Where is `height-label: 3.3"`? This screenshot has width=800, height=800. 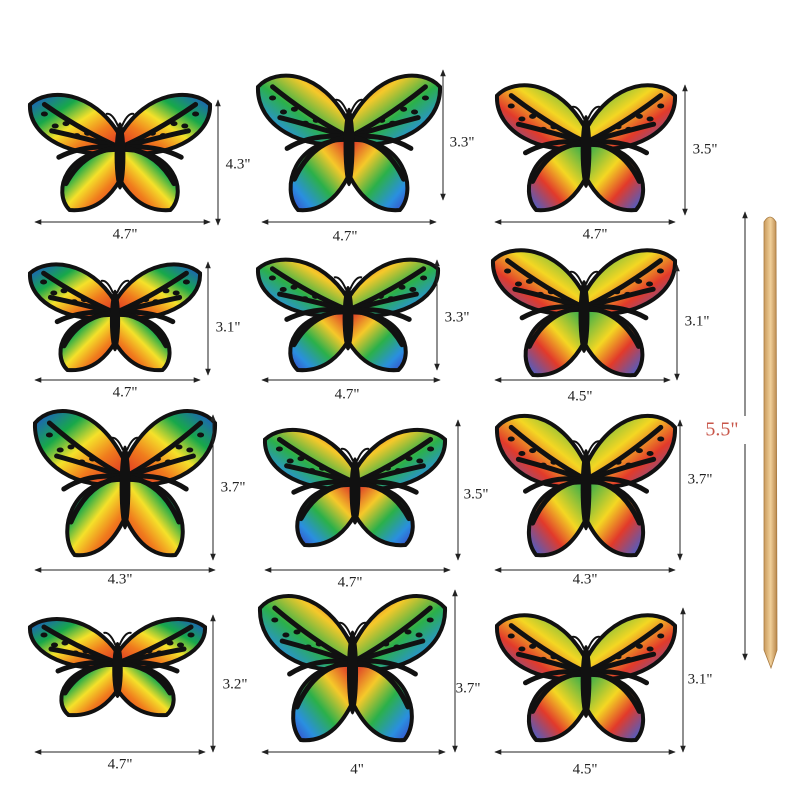
height-label: 3.3" is located at coordinates (457, 317).